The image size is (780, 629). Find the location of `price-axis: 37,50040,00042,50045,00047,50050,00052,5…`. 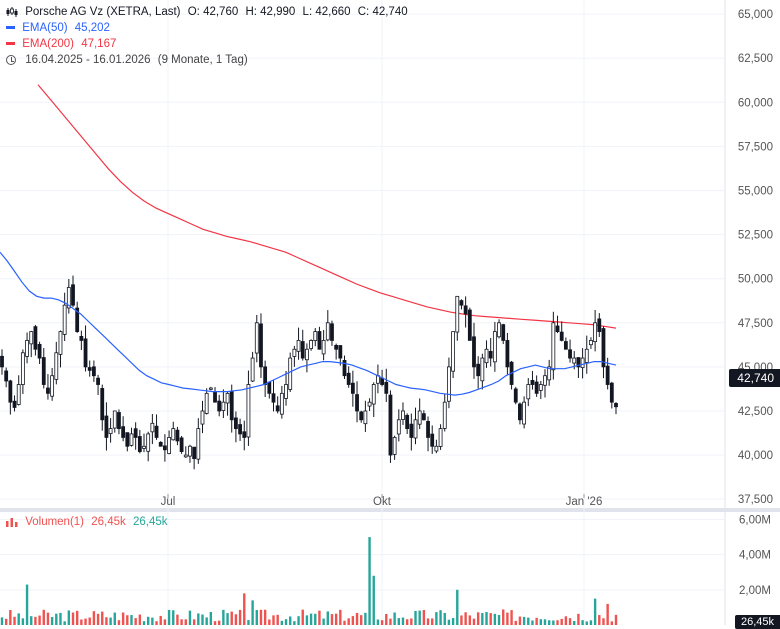

price-axis: 37,50040,00042,50045,00047,50050,00052,5… is located at coordinates (755, 257).